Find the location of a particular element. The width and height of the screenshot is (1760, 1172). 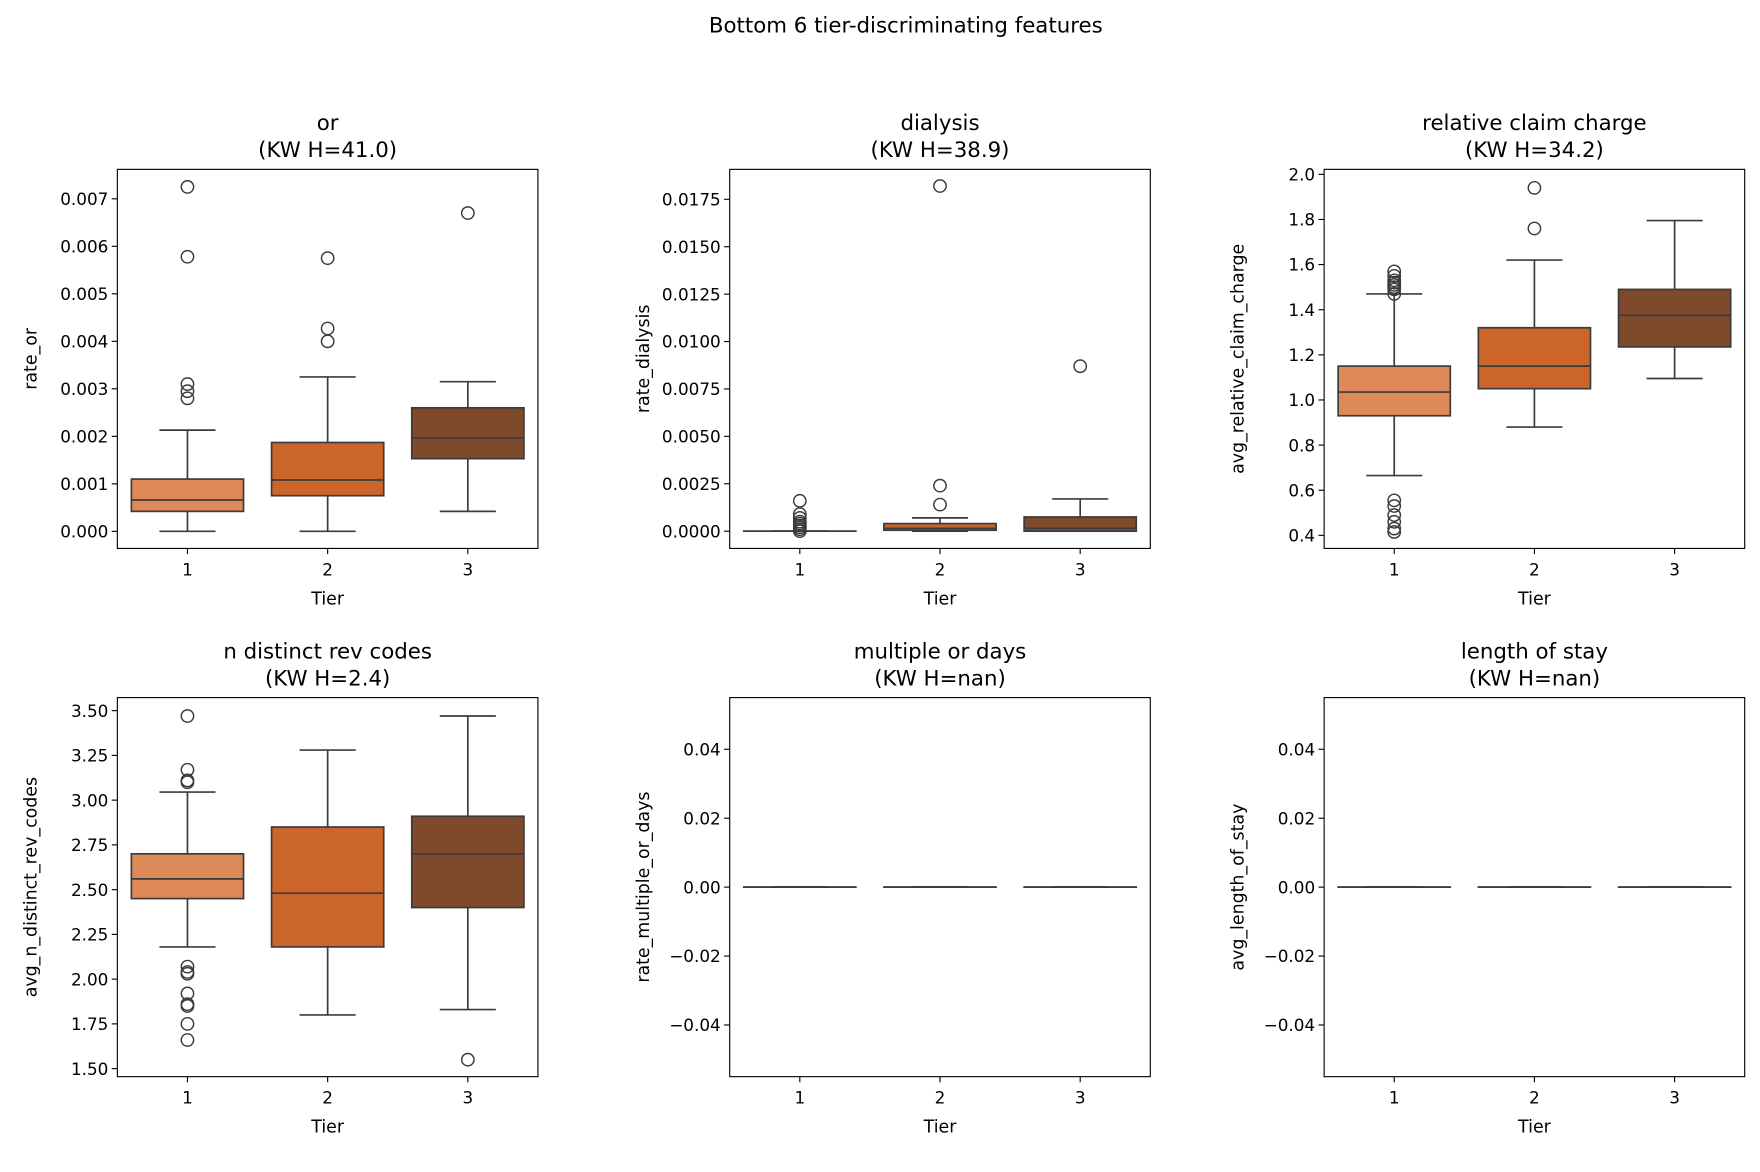

y-tick-label: 0.02 is located at coordinates (701, 818).